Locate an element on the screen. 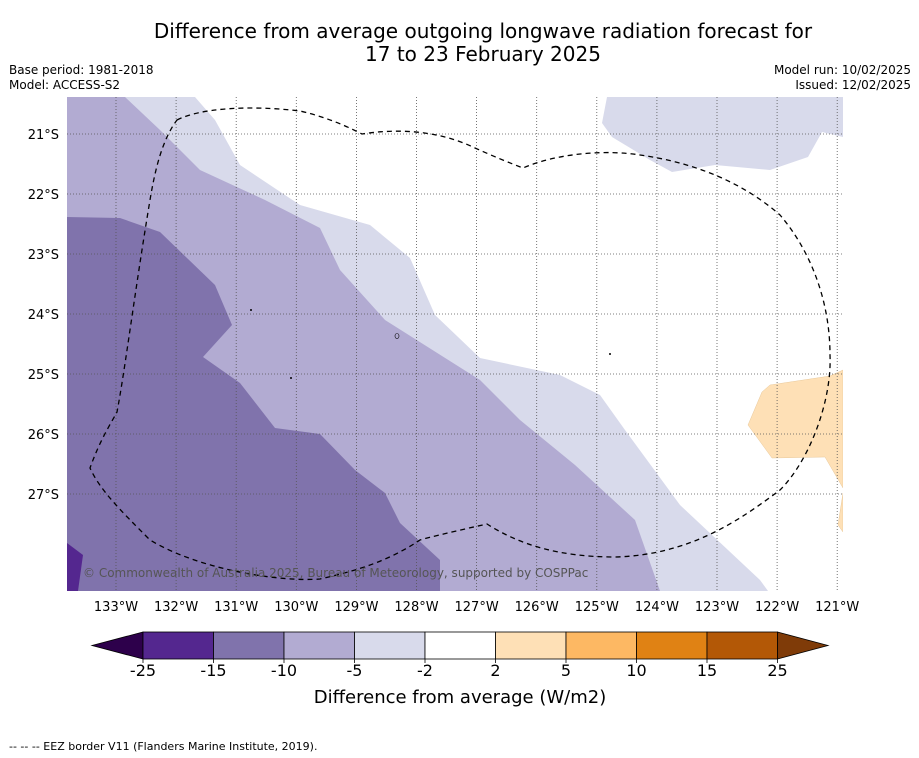  latitude-labels: 21°S 22°S 23°S 24°S 25°S 26°S 27°S is located at coordinates (43, 315).